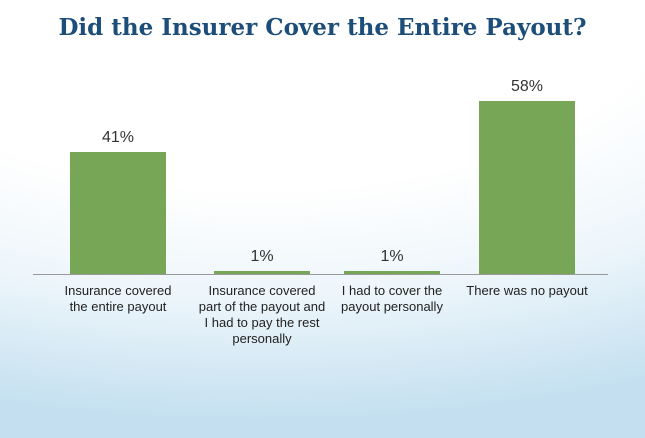 The height and width of the screenshot is (438, 645). Describe the element at coordinates (320, 274) in the screenshot. I see `baseline` at that location.